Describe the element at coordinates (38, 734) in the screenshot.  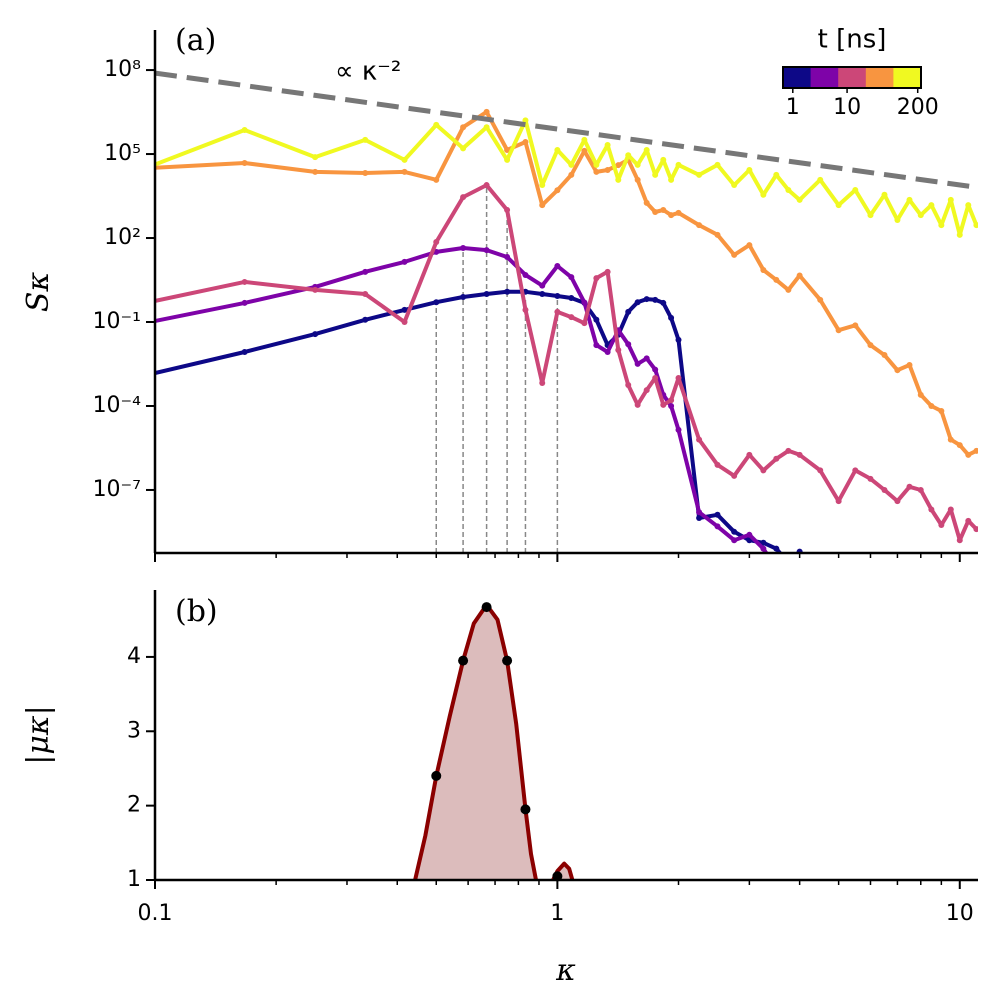
I see `y-axis-label: |μκ|` at that location.